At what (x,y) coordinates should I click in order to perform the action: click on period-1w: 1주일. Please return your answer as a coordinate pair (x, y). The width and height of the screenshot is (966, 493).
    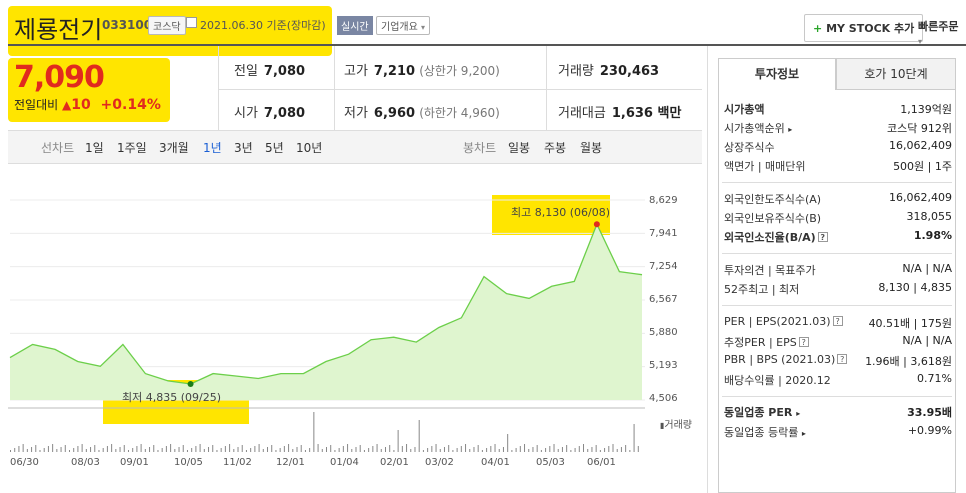
    Looking at the image, I should click on (132, 148).